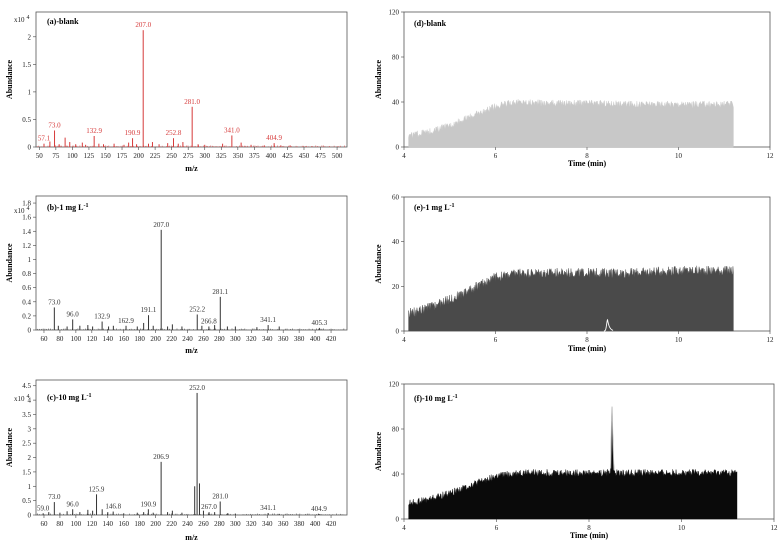 This screenshot has height=554, width=784. Describe the element at coordinates (105, 156) in the screenshot. I see `panel-a-xtick-label: 150` at that location.